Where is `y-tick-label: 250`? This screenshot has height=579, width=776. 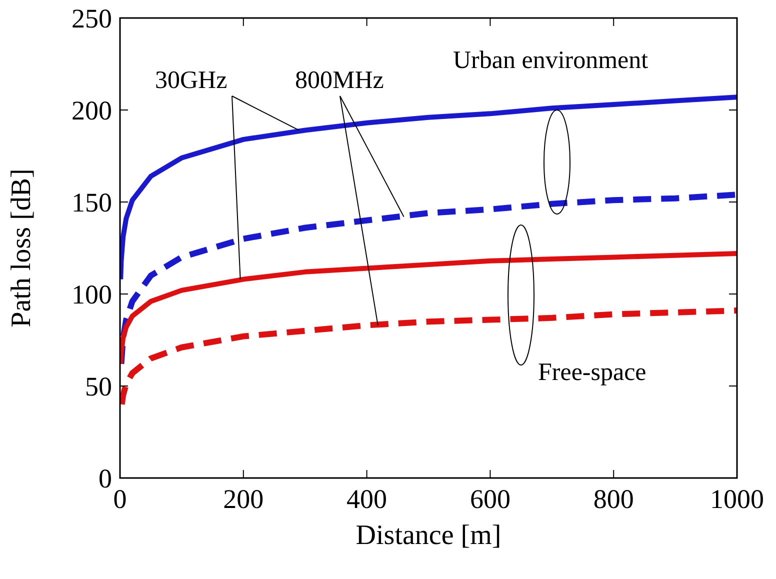
y-tick-label: 250 is located at coordinates (92, 18).